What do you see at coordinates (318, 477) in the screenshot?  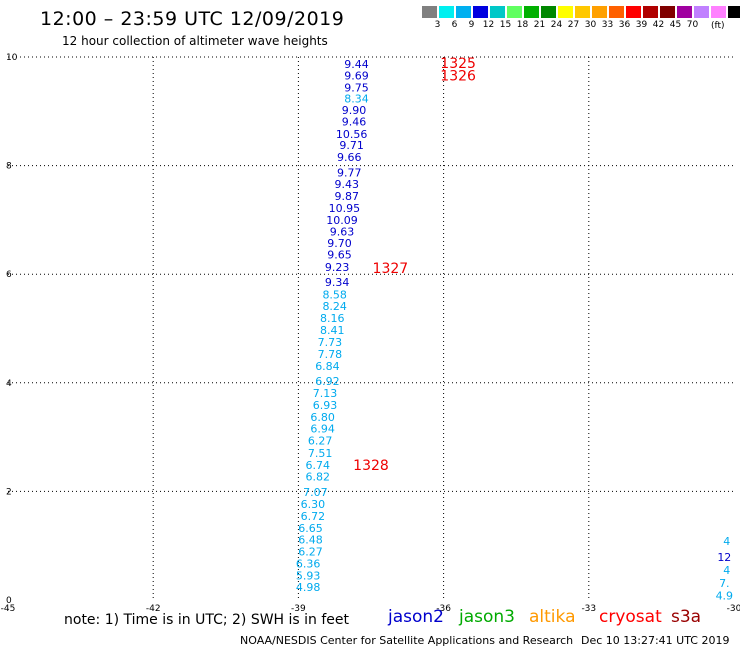 I see `wave-height-label: 6.82` at bounding box center [318, 477].